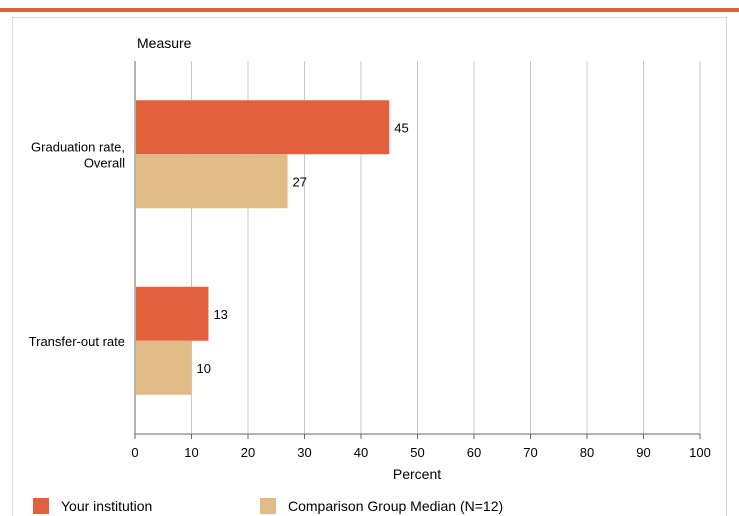 The height and width of the screenshot is (516, 739). Describe the element at coordinates (643, 452) in the screenshot. I see `x-tick-label: 90` at that location.